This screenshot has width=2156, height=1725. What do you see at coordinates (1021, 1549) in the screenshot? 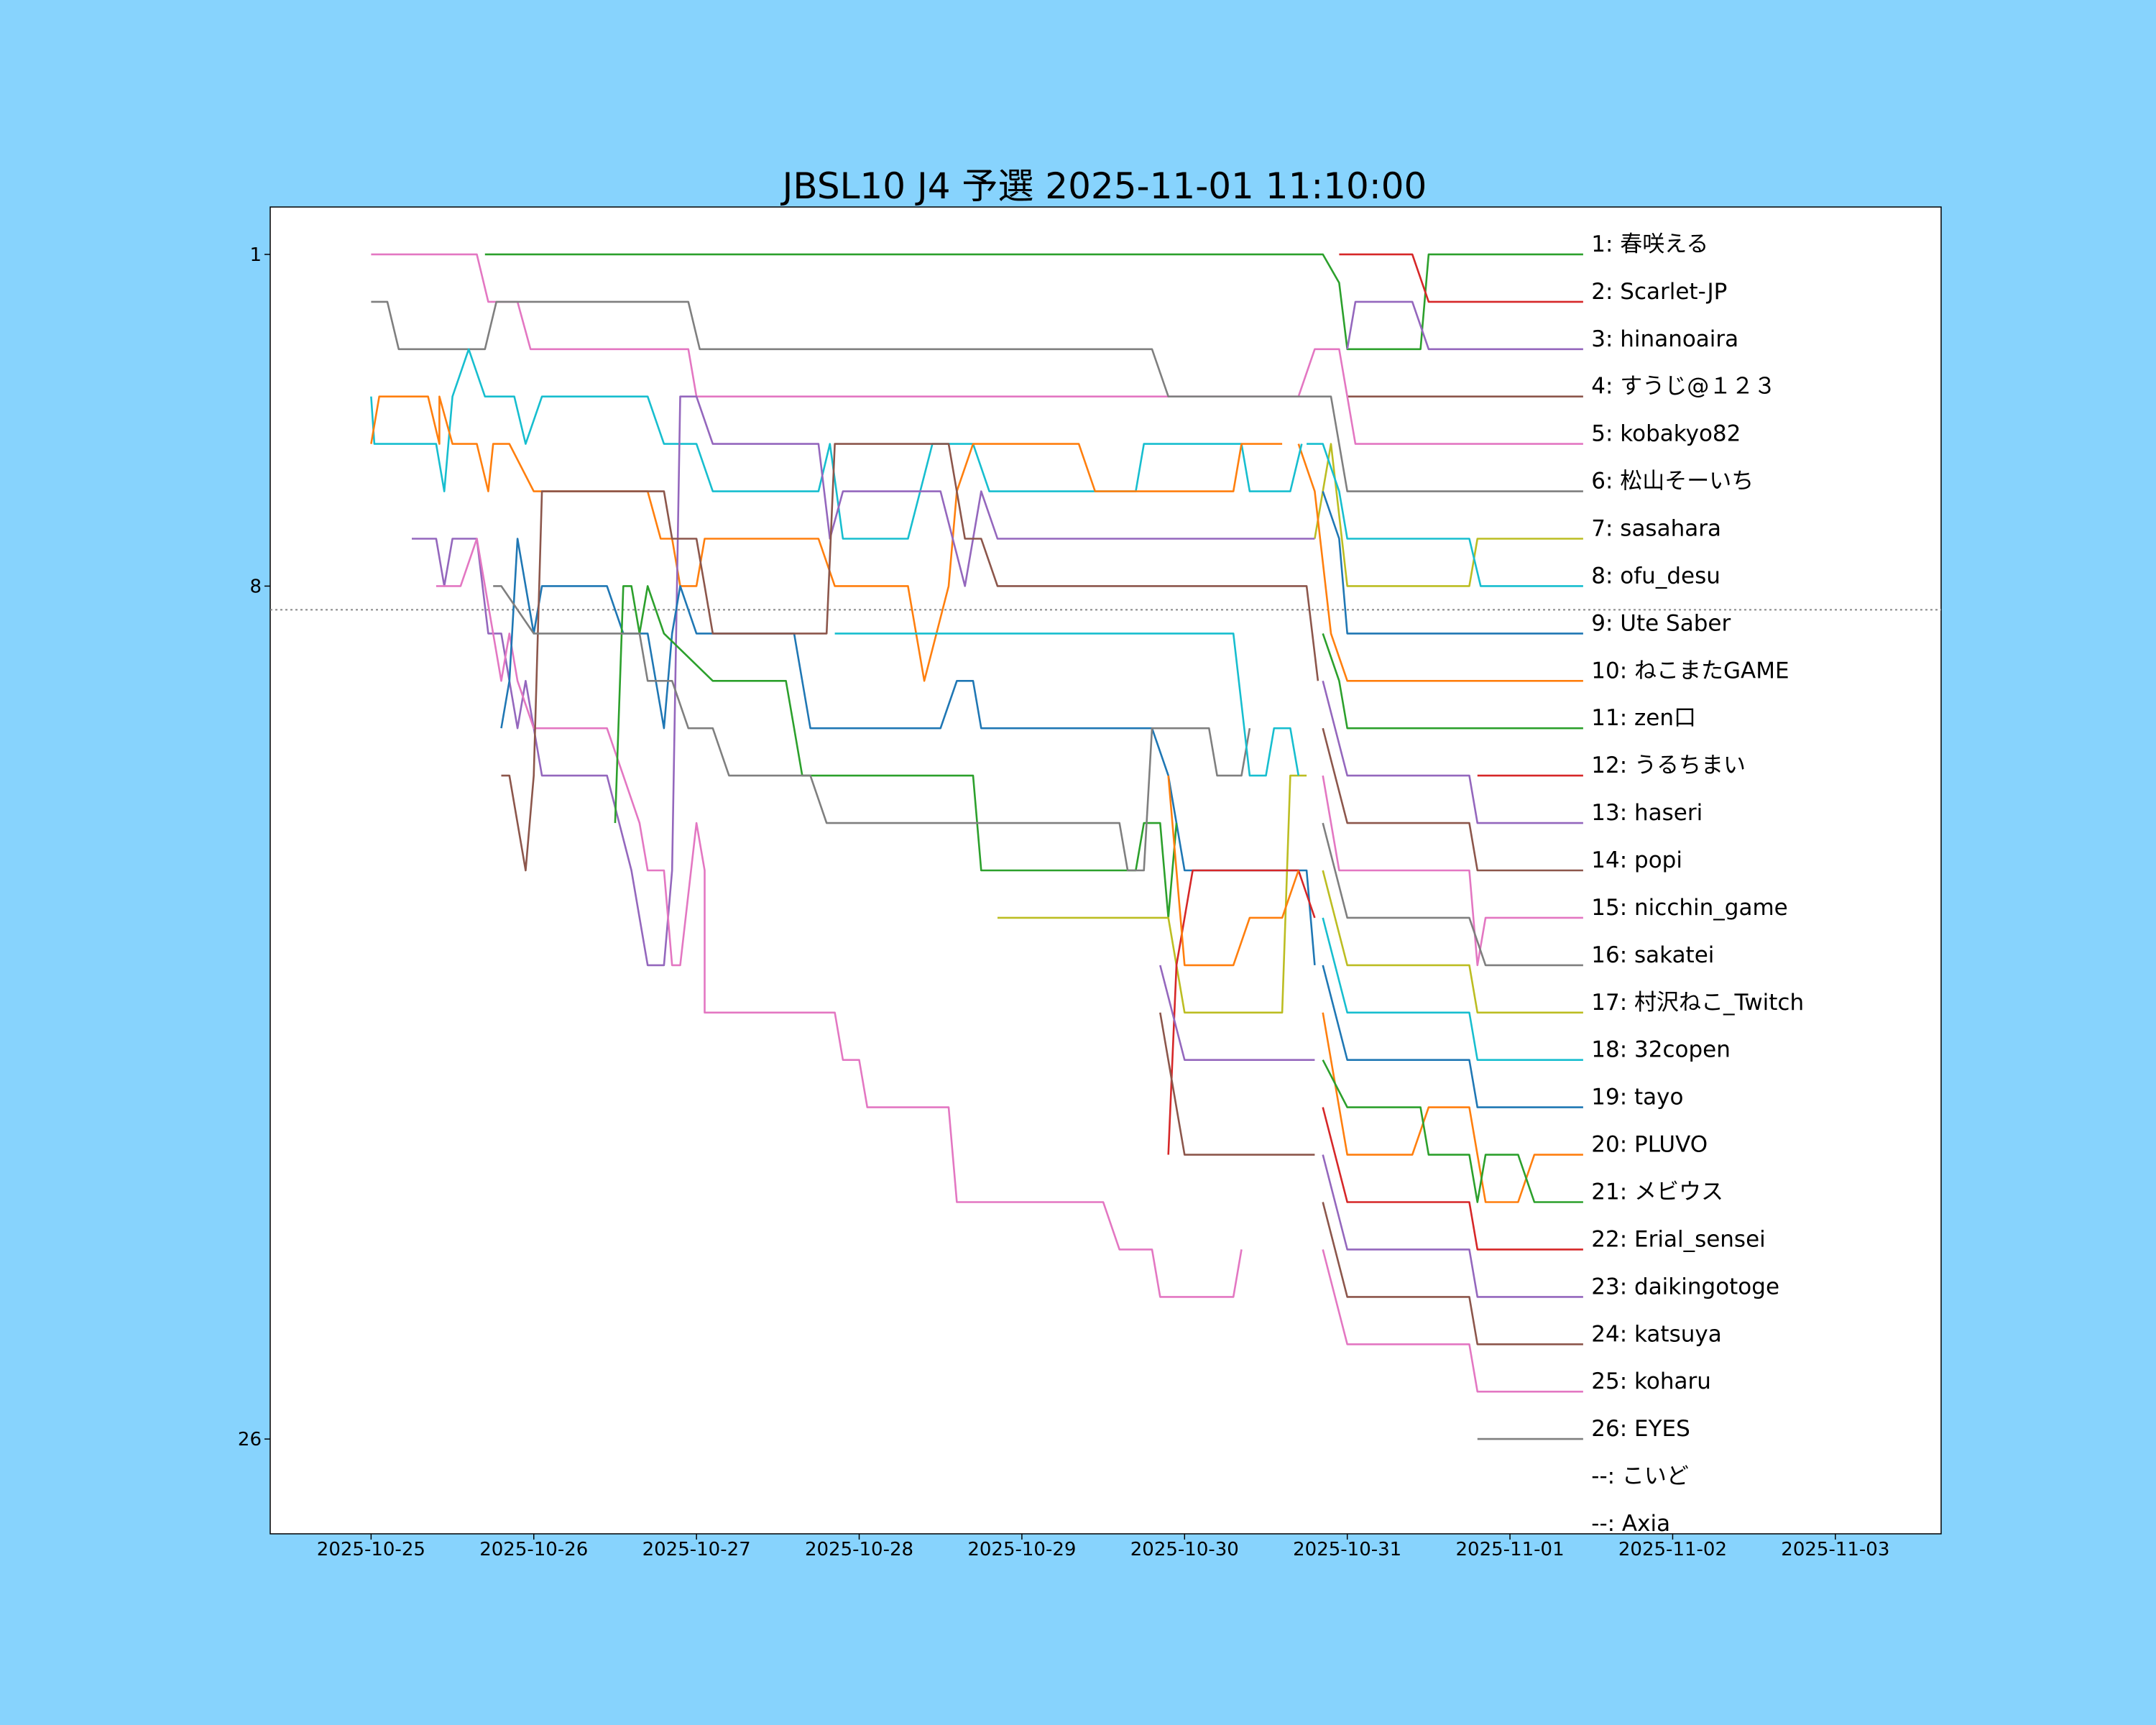
I see `x-tick-label: 2025-10-29` at bounding box center [1021, 1549].